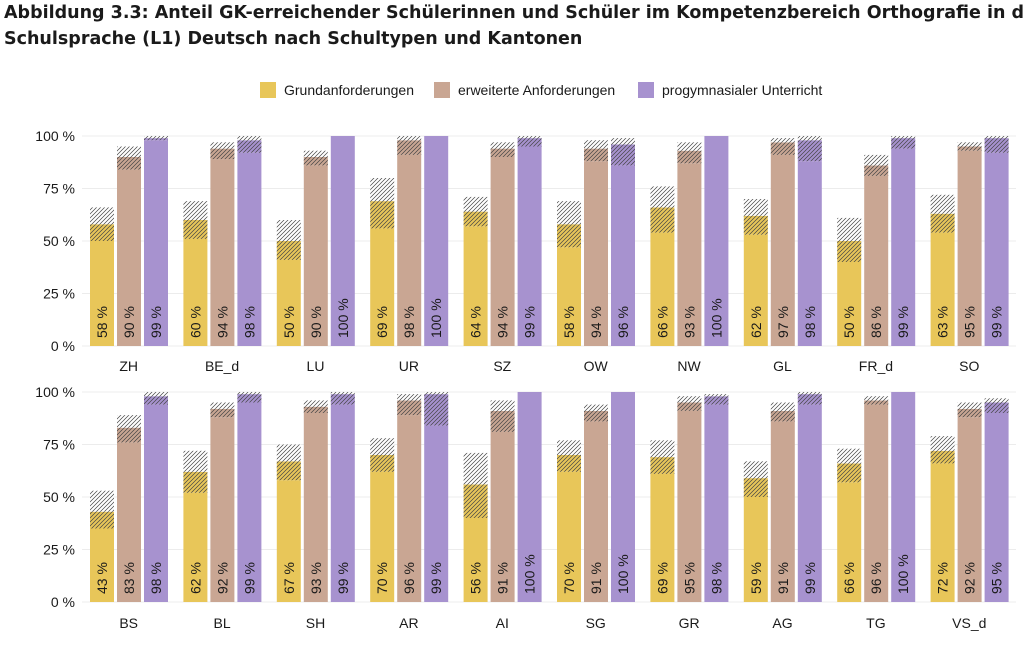 This screenshot has height=661, width=1024. I want to click on bar-group-vs-d-erweitert: 92 %, so click(969, 502).